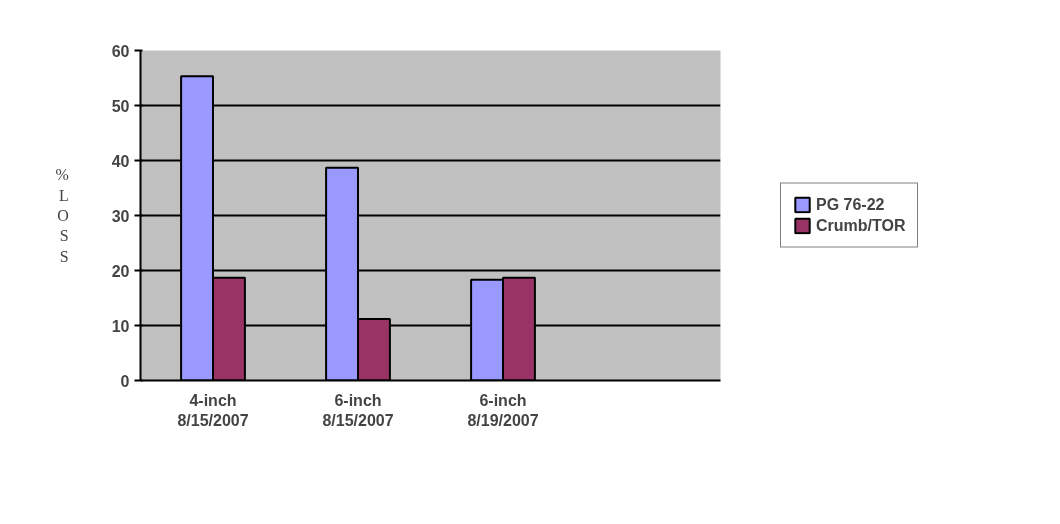 This screenshot has height=524, width=1060. I want to click on y-tick-label: 0, so click(125, 381).